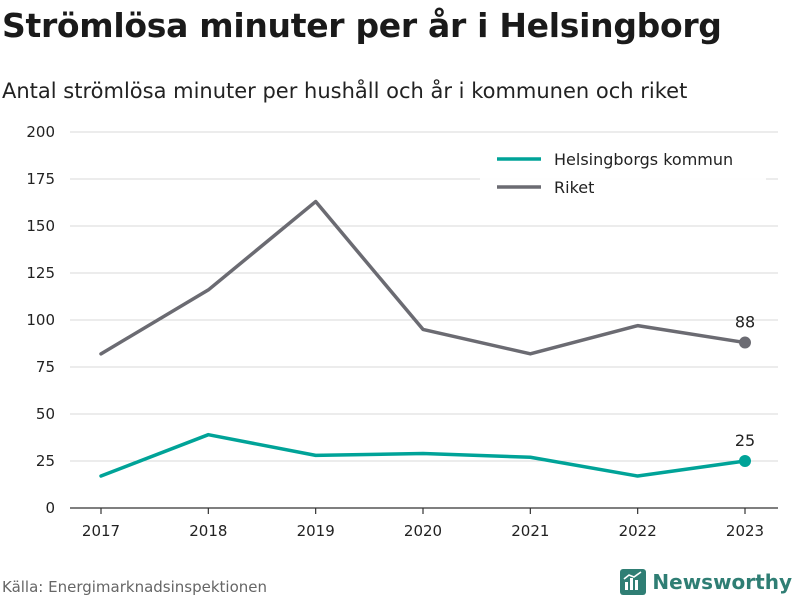 The image size is (800, 600). I want to click on legend-label: Helsingborgs kommun, so click(643, 159).